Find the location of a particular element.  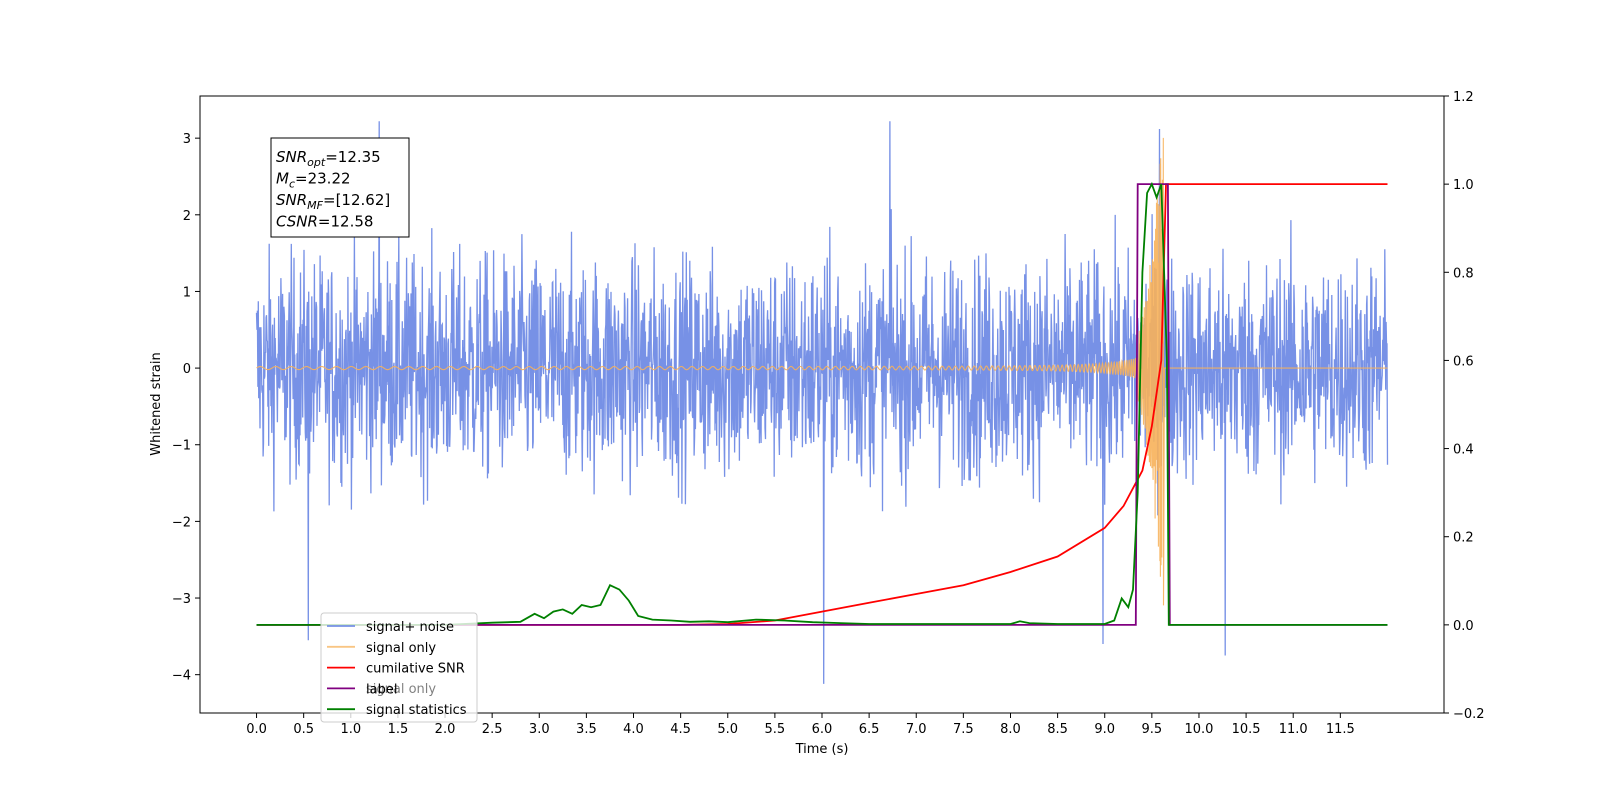

annotation-value: =23.22 is located at coordinates (323, 179).